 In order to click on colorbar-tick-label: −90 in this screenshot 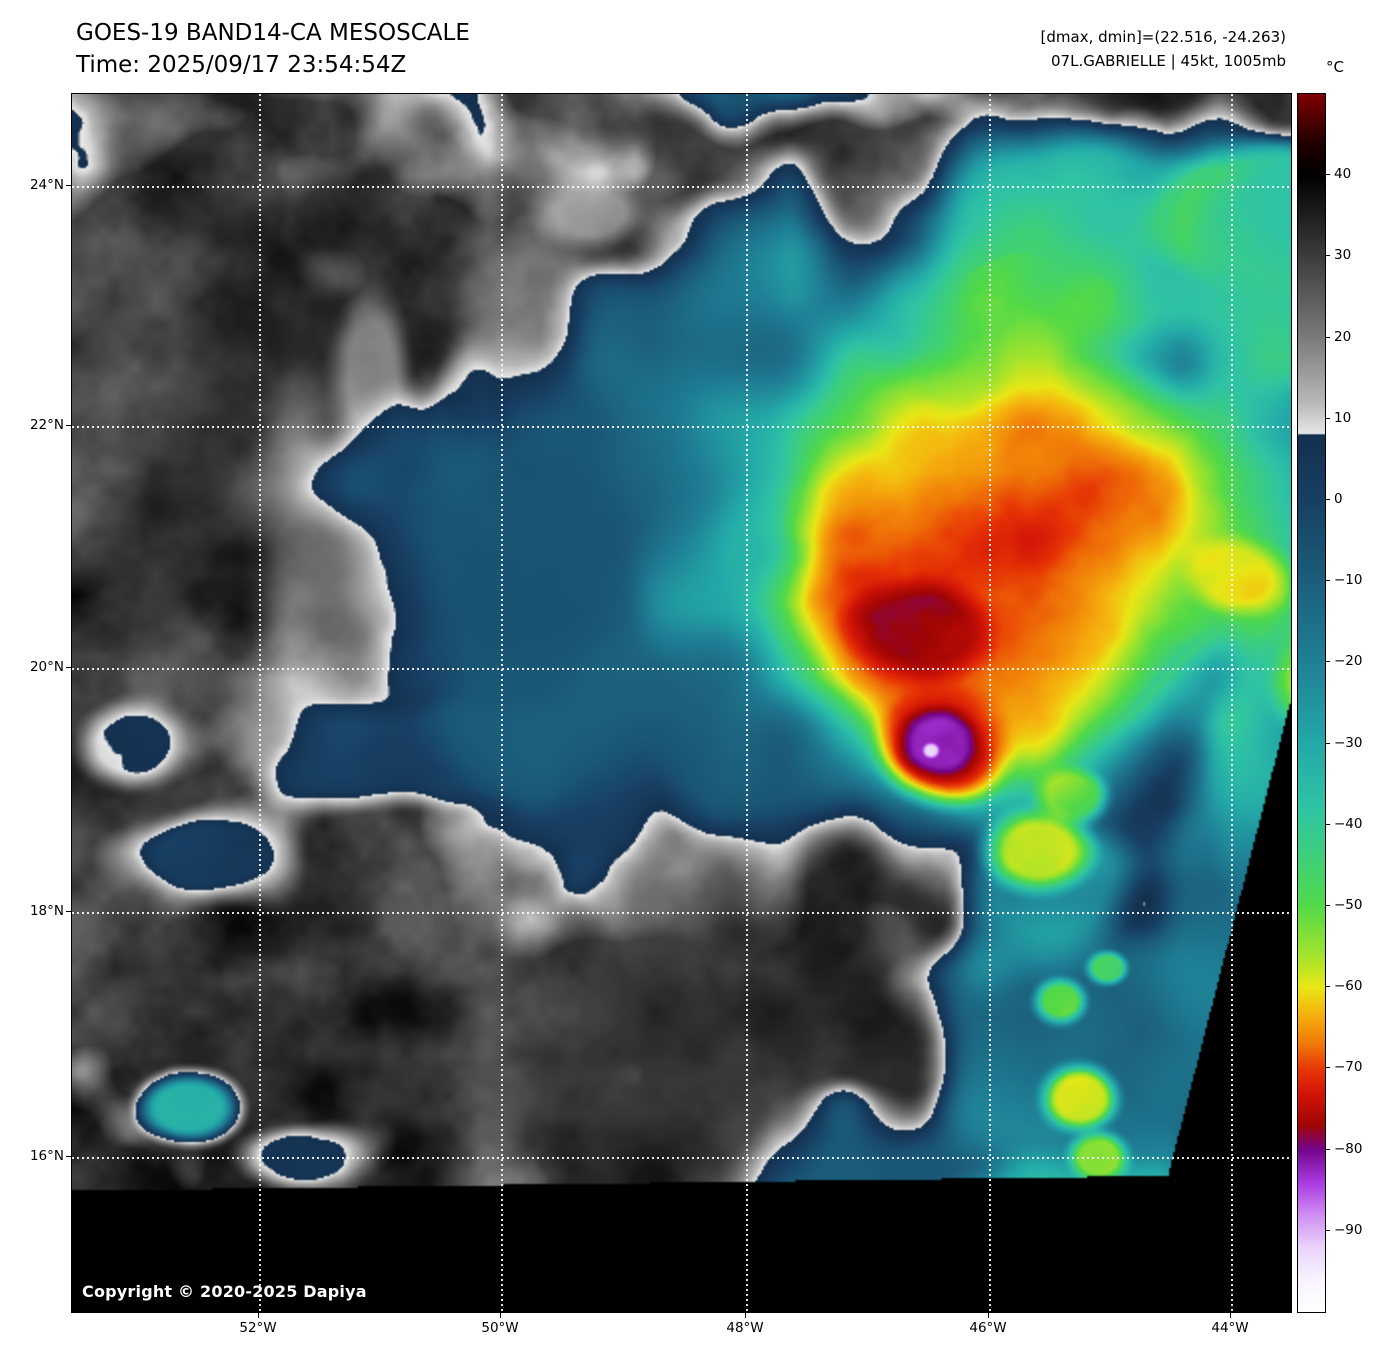, I will do `click(1348, 1229)`.